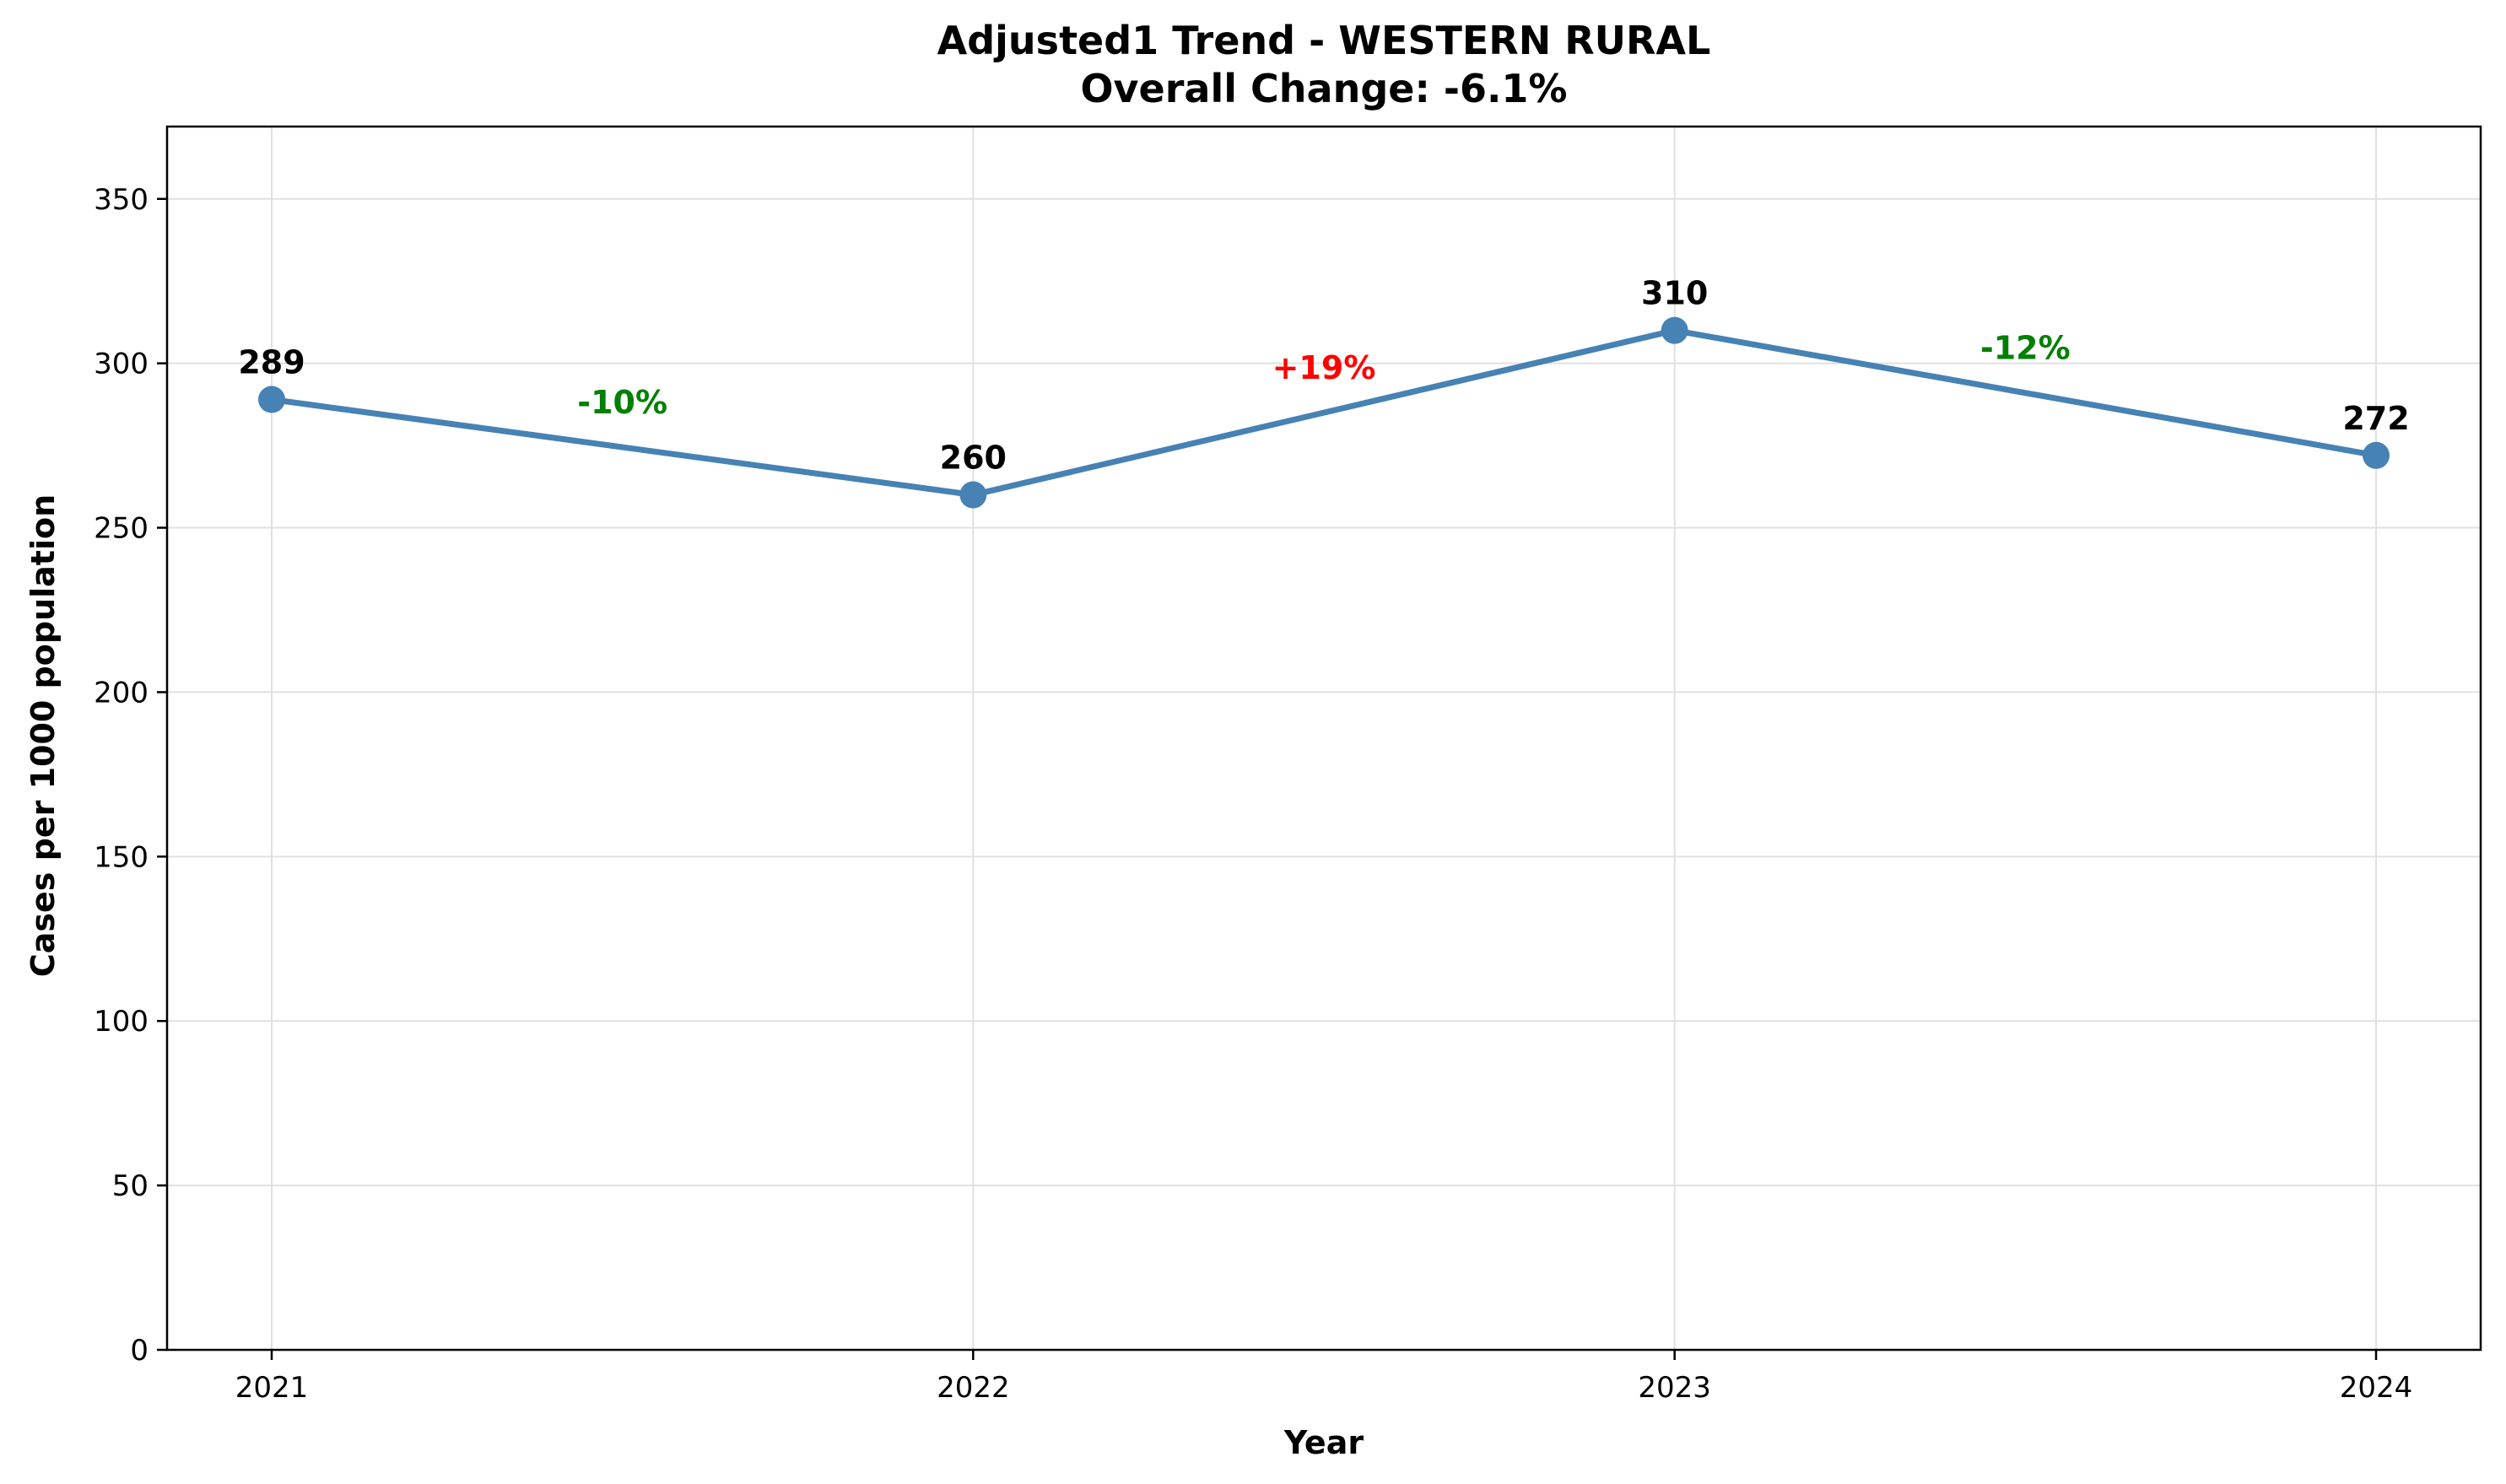 This screenshot has width=2506, height=1484. I want to click on data-label: 289, so click(271, 362).